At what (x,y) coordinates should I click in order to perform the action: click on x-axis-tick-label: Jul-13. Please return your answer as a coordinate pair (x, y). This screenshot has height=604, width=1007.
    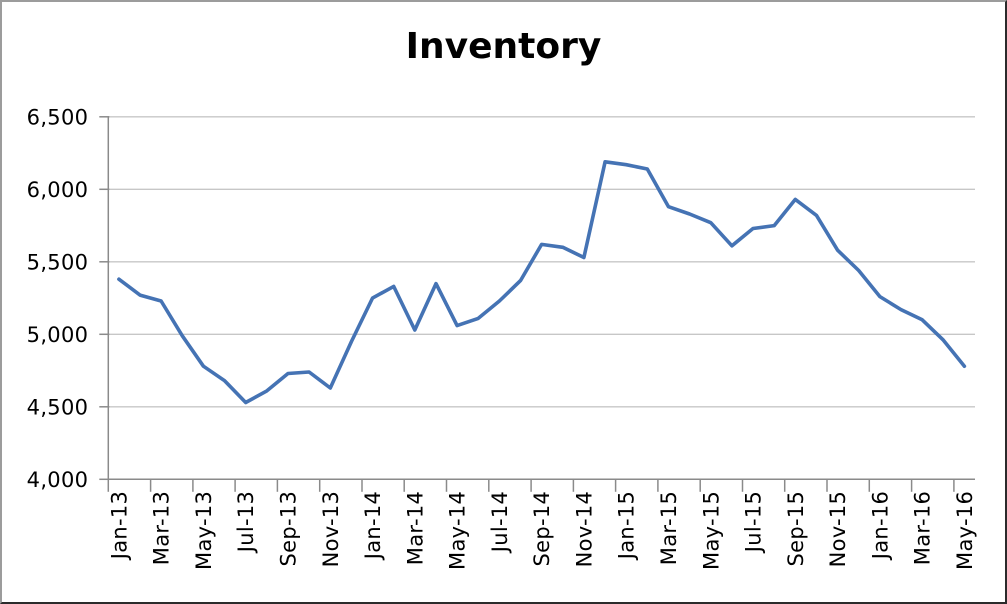
    Looking at the image, I should click on (246, 522).